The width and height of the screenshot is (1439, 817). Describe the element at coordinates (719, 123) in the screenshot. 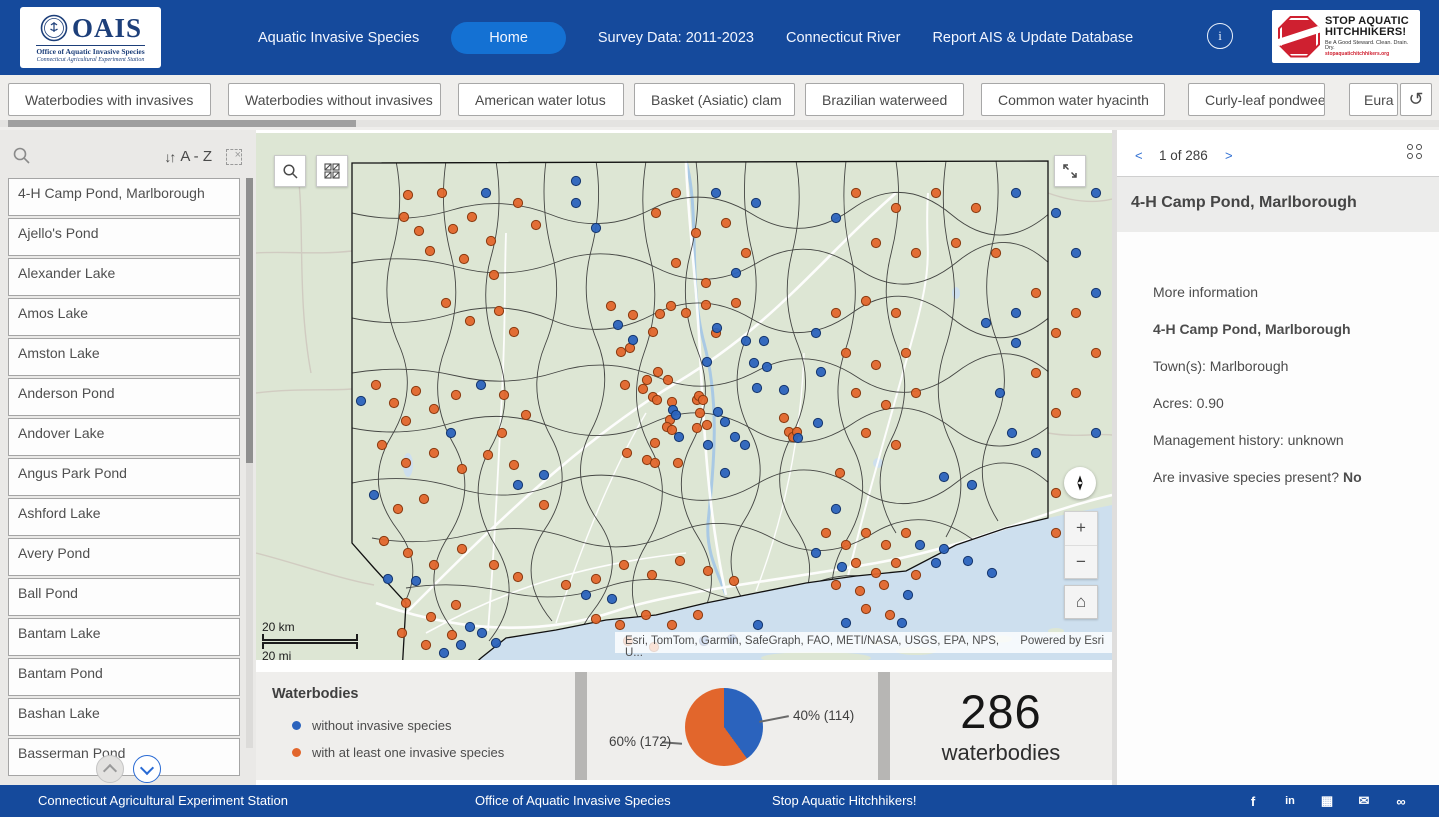

I see `filter-scrollbar-track` at that location.